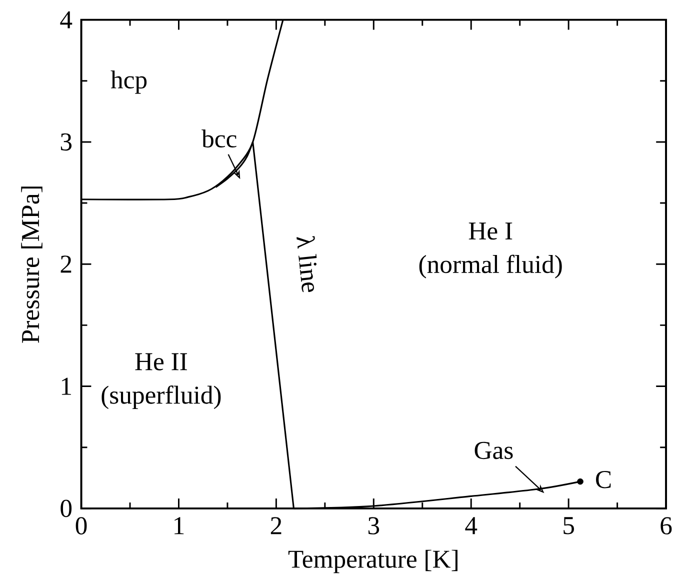 This screenshot has width=681, height=582. I want to click on annotation: He II, so click(161, 361).